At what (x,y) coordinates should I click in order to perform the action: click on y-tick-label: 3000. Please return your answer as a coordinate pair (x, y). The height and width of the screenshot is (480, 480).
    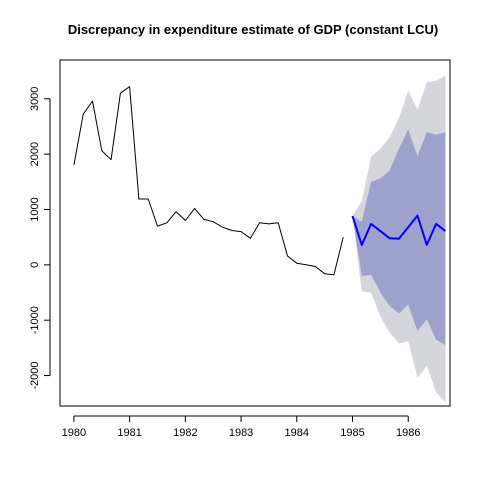
    Looking at the image, I should click on (35, 99).